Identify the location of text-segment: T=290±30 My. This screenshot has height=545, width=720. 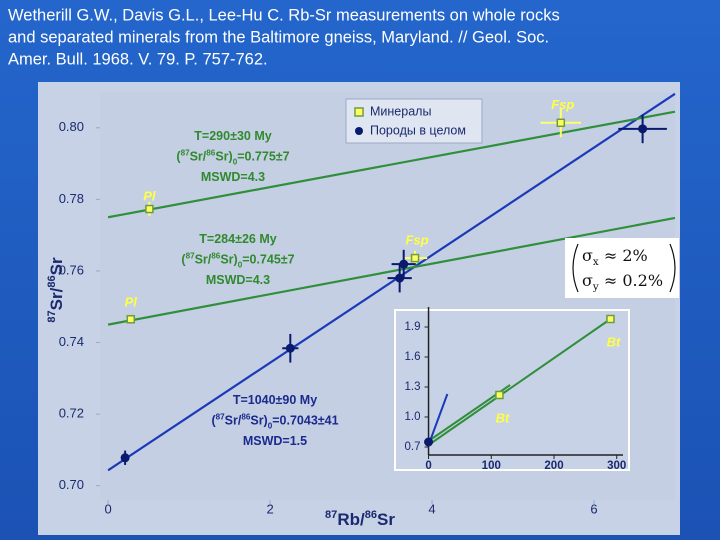
(232, 136).